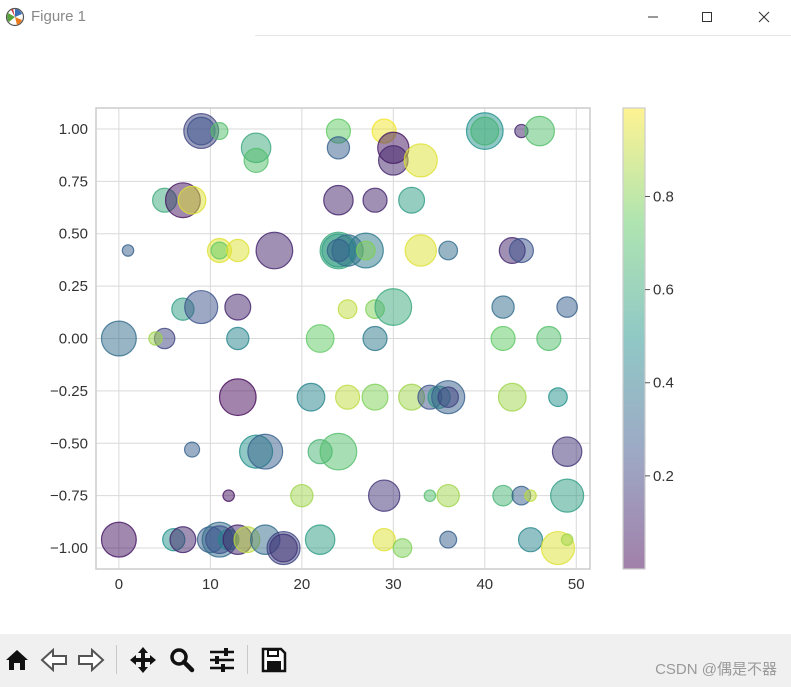  I want to click on x-tick-label: 50, so click(576, 584).